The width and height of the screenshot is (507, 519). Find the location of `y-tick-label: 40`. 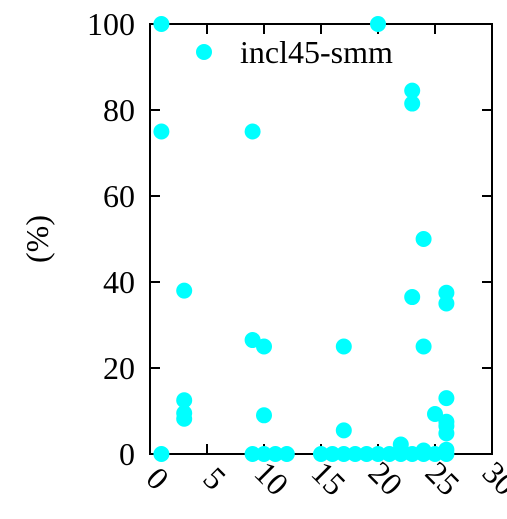

y-tick-label: 40 is located at coordinates (119, 282).